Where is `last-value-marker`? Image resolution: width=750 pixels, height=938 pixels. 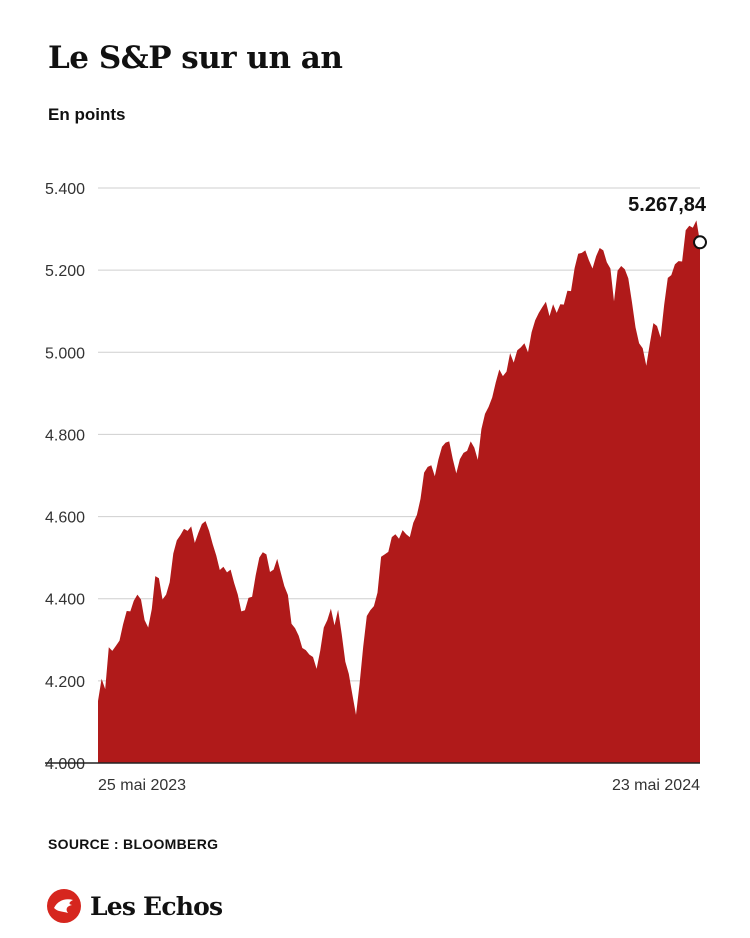 last-value-marker is located at coordinates (700, 242).